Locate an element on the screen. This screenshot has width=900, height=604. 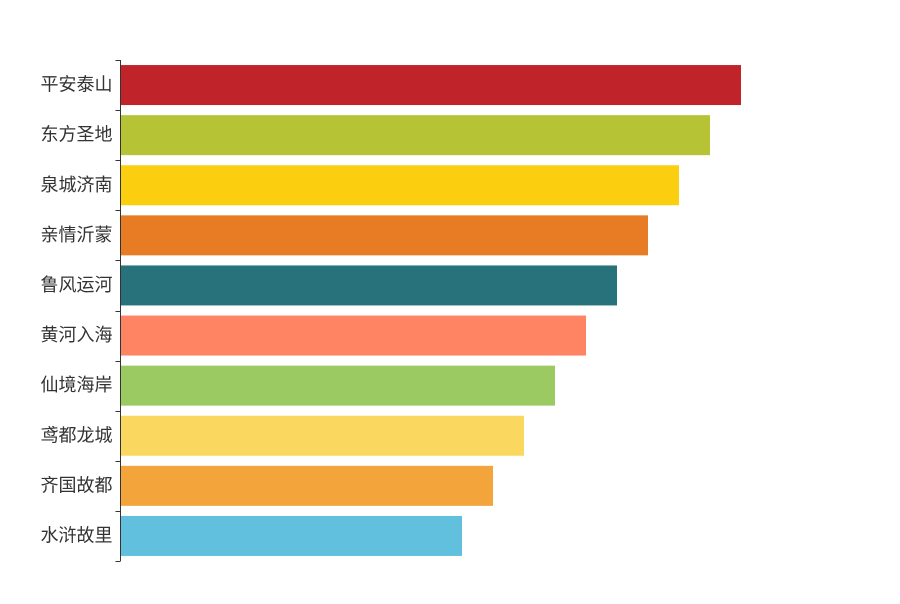
y-tick-label: 平安泰山 is located at coordinates (77, 85).